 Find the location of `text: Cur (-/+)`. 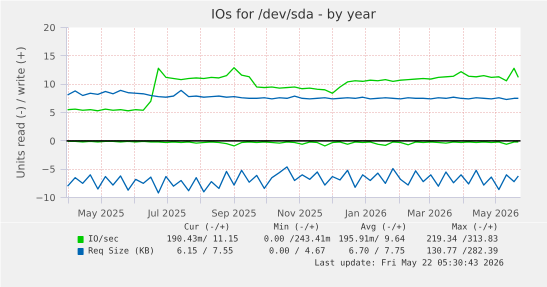

text: Cur (-/+) is located at coordinates (207, 227).